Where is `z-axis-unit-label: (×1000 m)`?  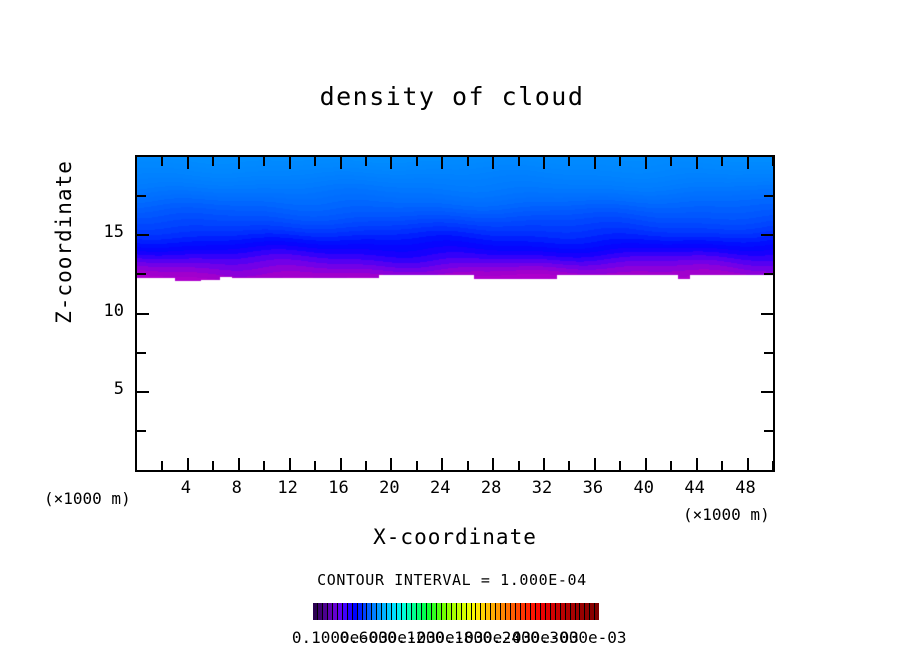
z-axis-unit-label: (×1000 m) is located at coordinates (87, 498).